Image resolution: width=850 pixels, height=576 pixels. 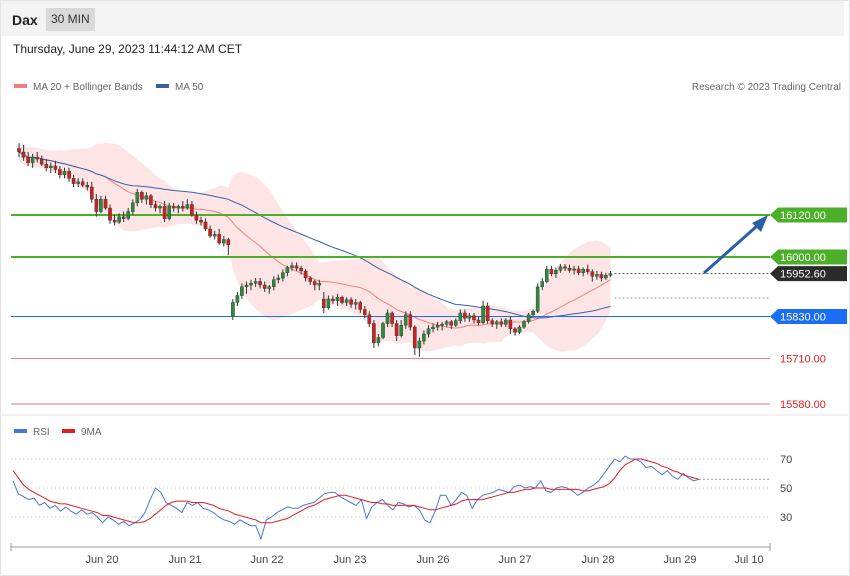 What do you see at coordinates (803, 405) in the screenshot?
I see `level-label: 15580.00` at bounding box center [803, 405].